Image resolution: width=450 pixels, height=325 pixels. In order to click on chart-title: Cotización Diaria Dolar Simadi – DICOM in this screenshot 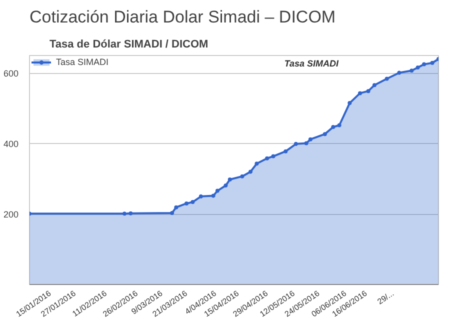, I will do `click(183, 17)`.